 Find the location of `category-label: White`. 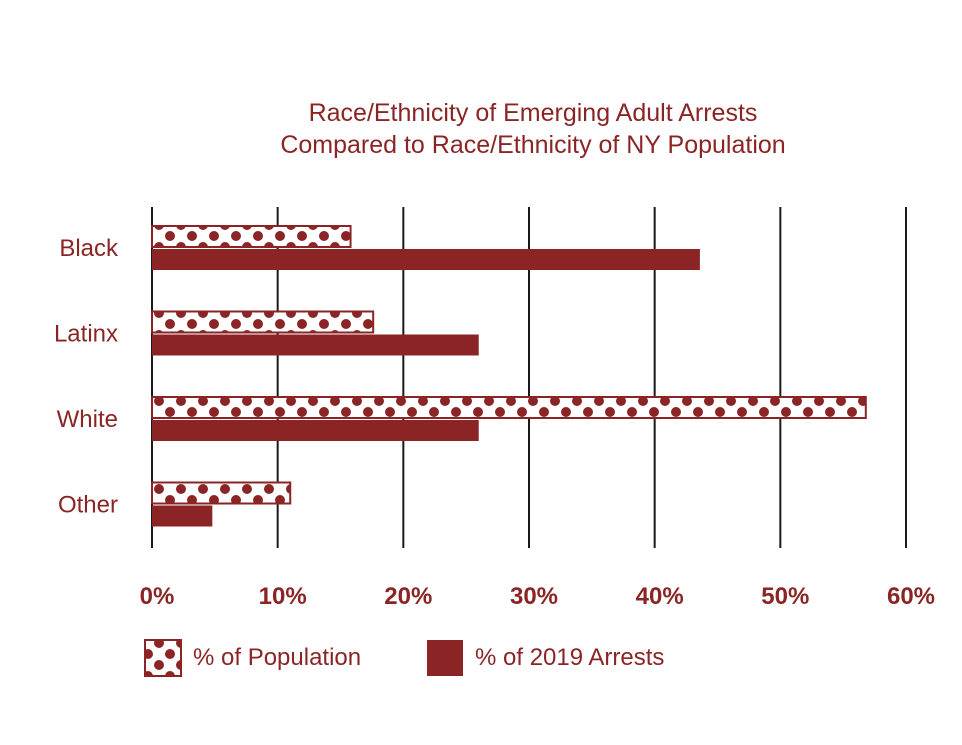

category-label: White is located at coordinates (87, 419).